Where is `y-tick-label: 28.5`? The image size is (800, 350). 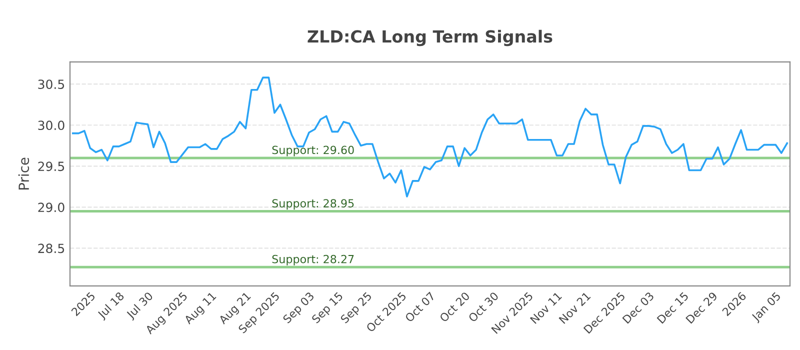 y-tick-label: 28.5 is located at coordinates (51, 249).